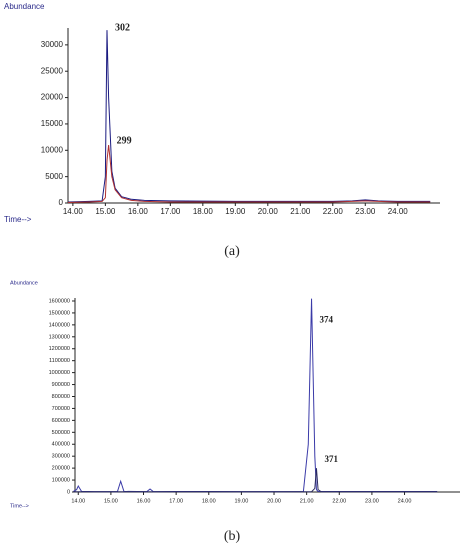 The image size is (464, 550). I want to click on y-tick-label: 10000, so click(52, 149).